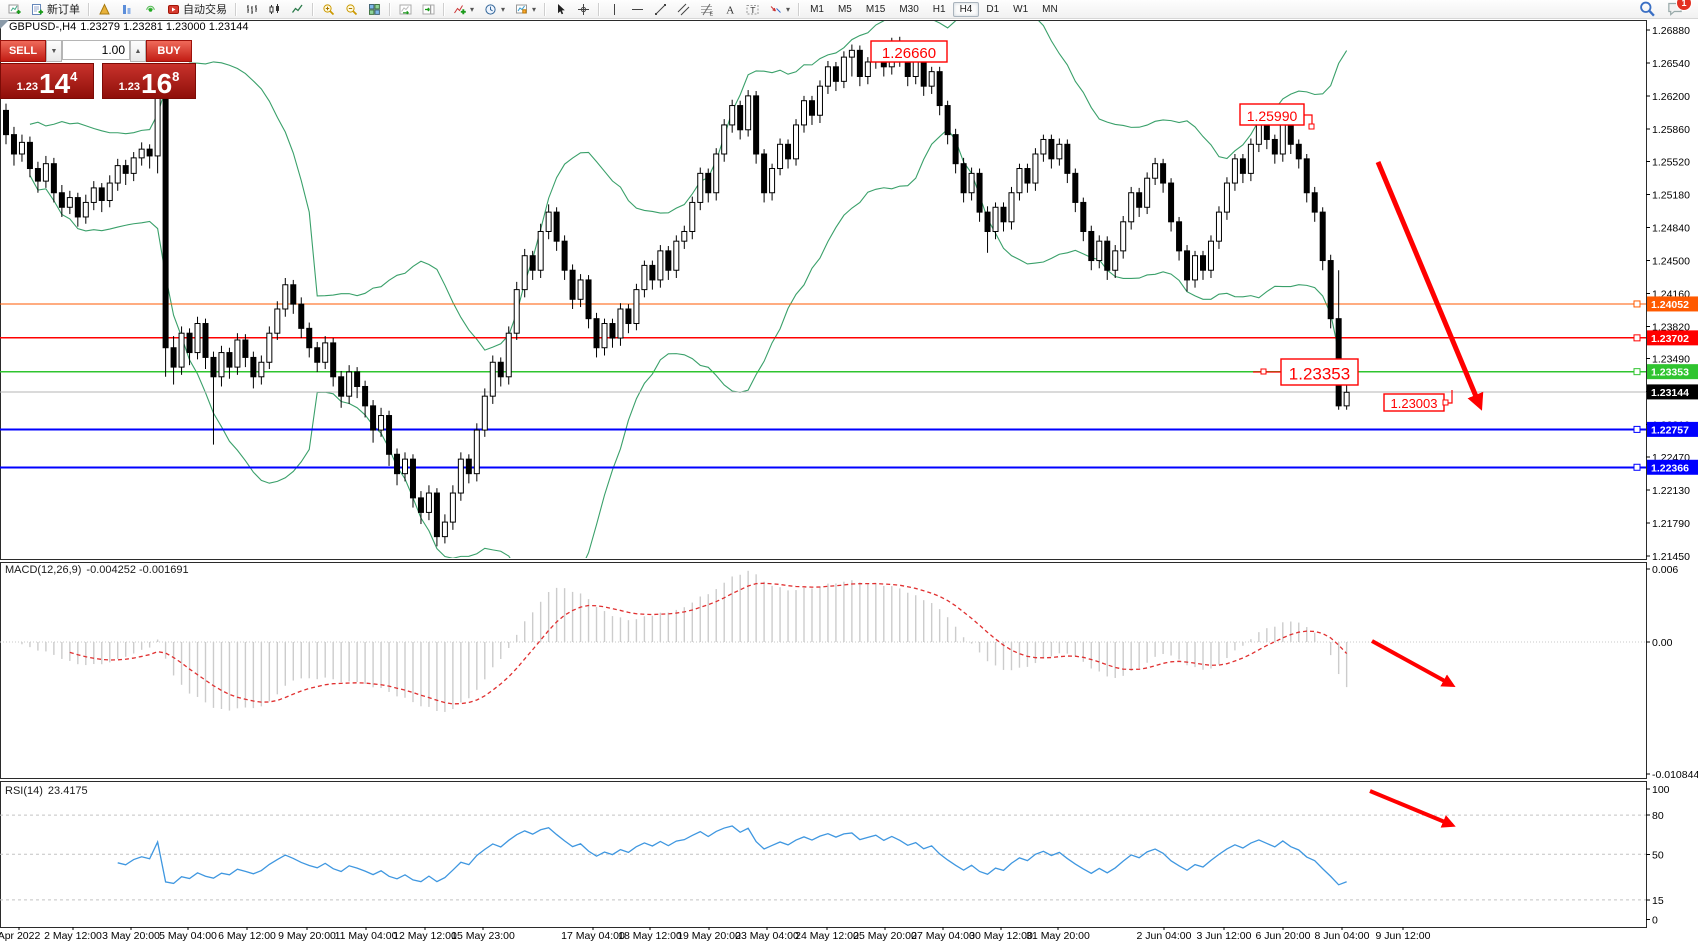 The width and height of the screenshot is (1698, 943). What do you see at coordinates (494, 9) in the screenshot?
I see `periods-button: ▾` at bounding box center [494, 9].